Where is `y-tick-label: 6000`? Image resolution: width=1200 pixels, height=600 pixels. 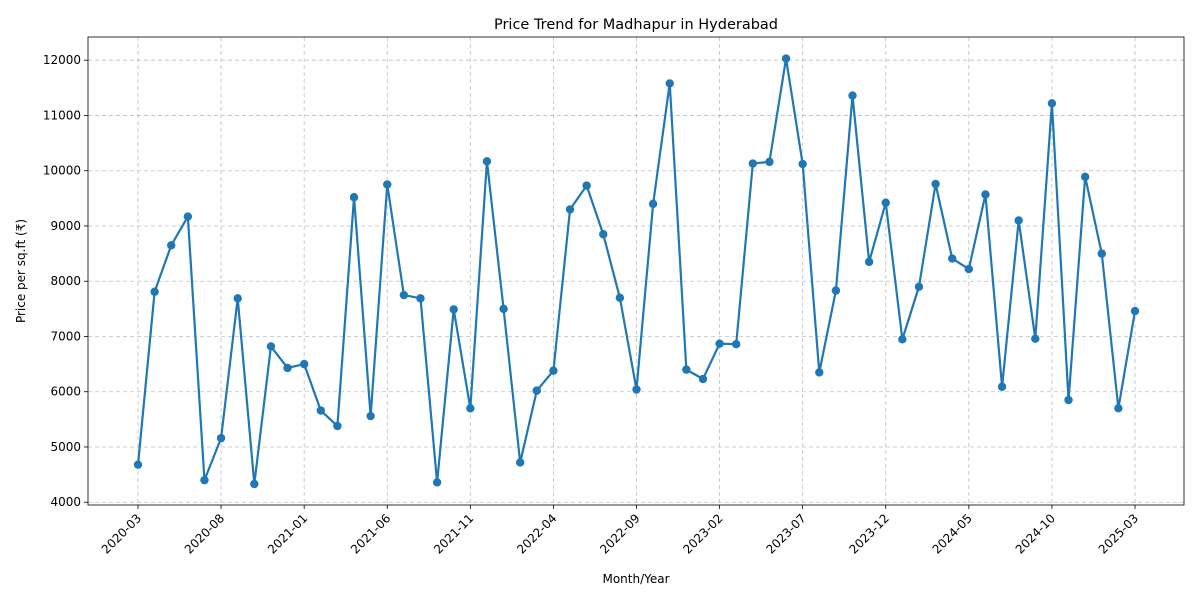 y-tick-label: 6000 is located at coordinates (65, 392).